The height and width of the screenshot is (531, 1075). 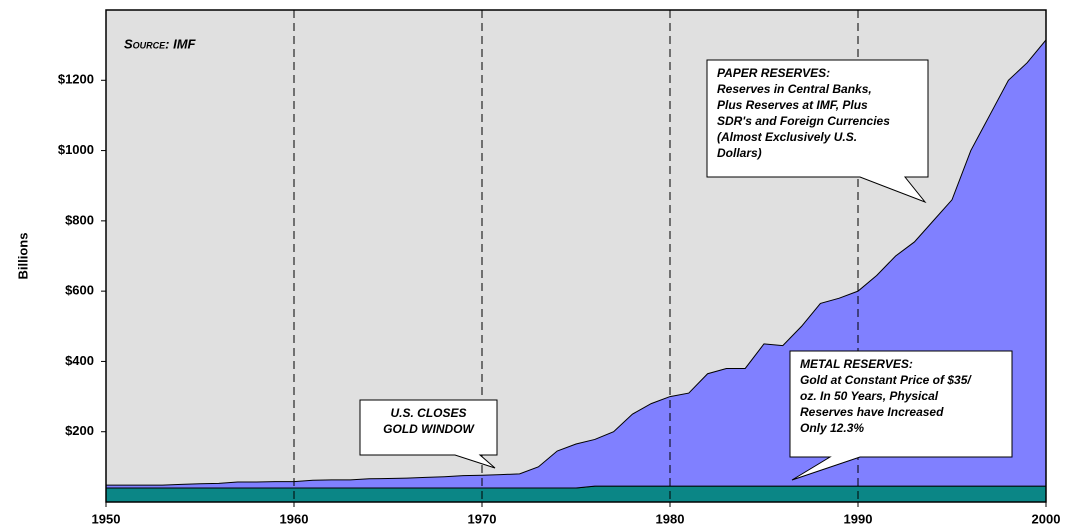 I want to click on x-tick-label: 1970, so click(x=482, y=518).